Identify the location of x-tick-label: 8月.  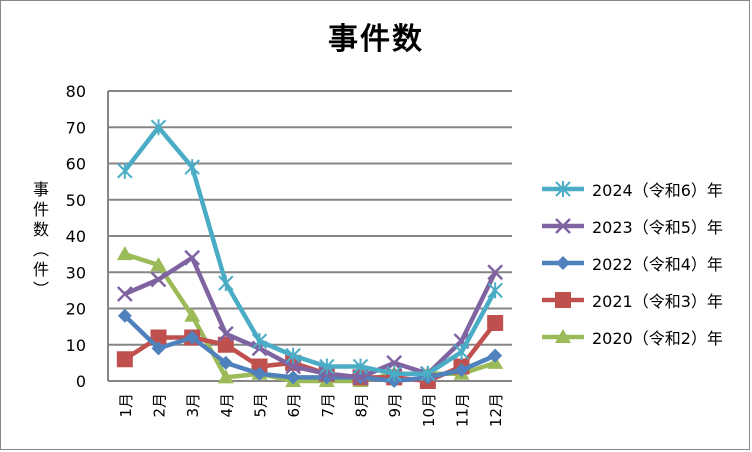
(362, 405).